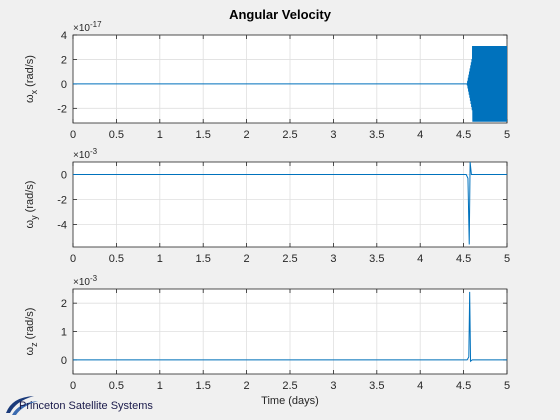 The height and width of the screenshot is (420, 560). Describe the element at coordinates (280, 14) in the screenshot. I see `chart-title: Angular Velocity` at that location.